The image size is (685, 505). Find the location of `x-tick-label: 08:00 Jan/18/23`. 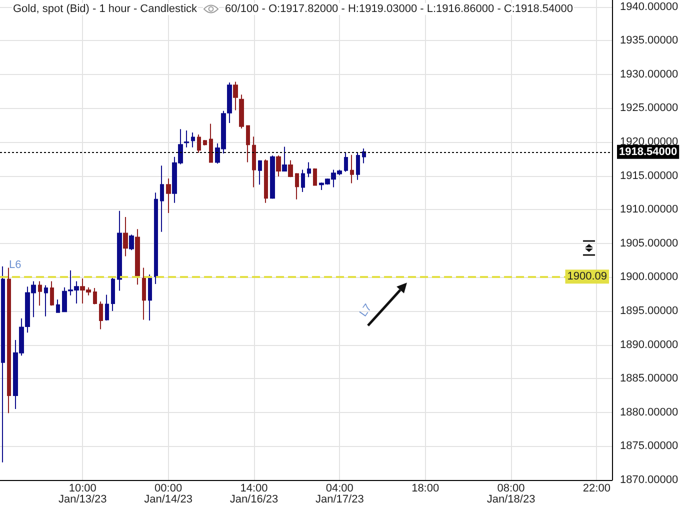

x-tick-label: 08:00 Jan/18/23 is located at coordinates (511, 493).